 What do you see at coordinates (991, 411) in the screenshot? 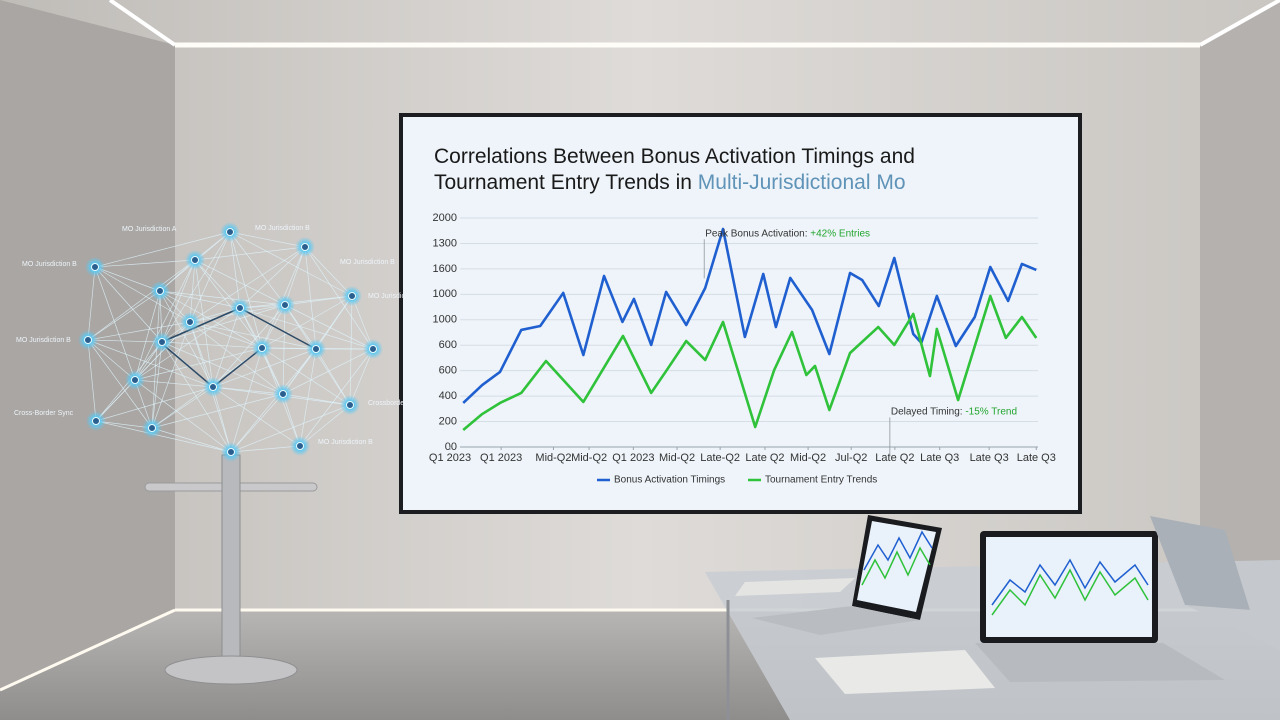
I see `annotation-part: -15% Trend` at bounding box center [991, 411].